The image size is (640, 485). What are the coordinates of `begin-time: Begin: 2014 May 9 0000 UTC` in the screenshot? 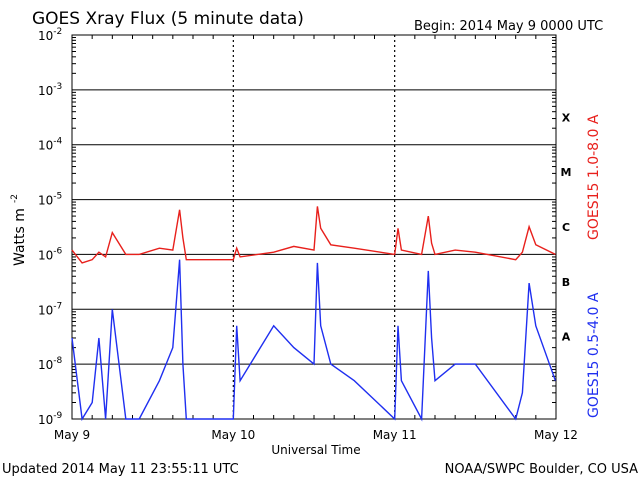 It's located at (508, 26).